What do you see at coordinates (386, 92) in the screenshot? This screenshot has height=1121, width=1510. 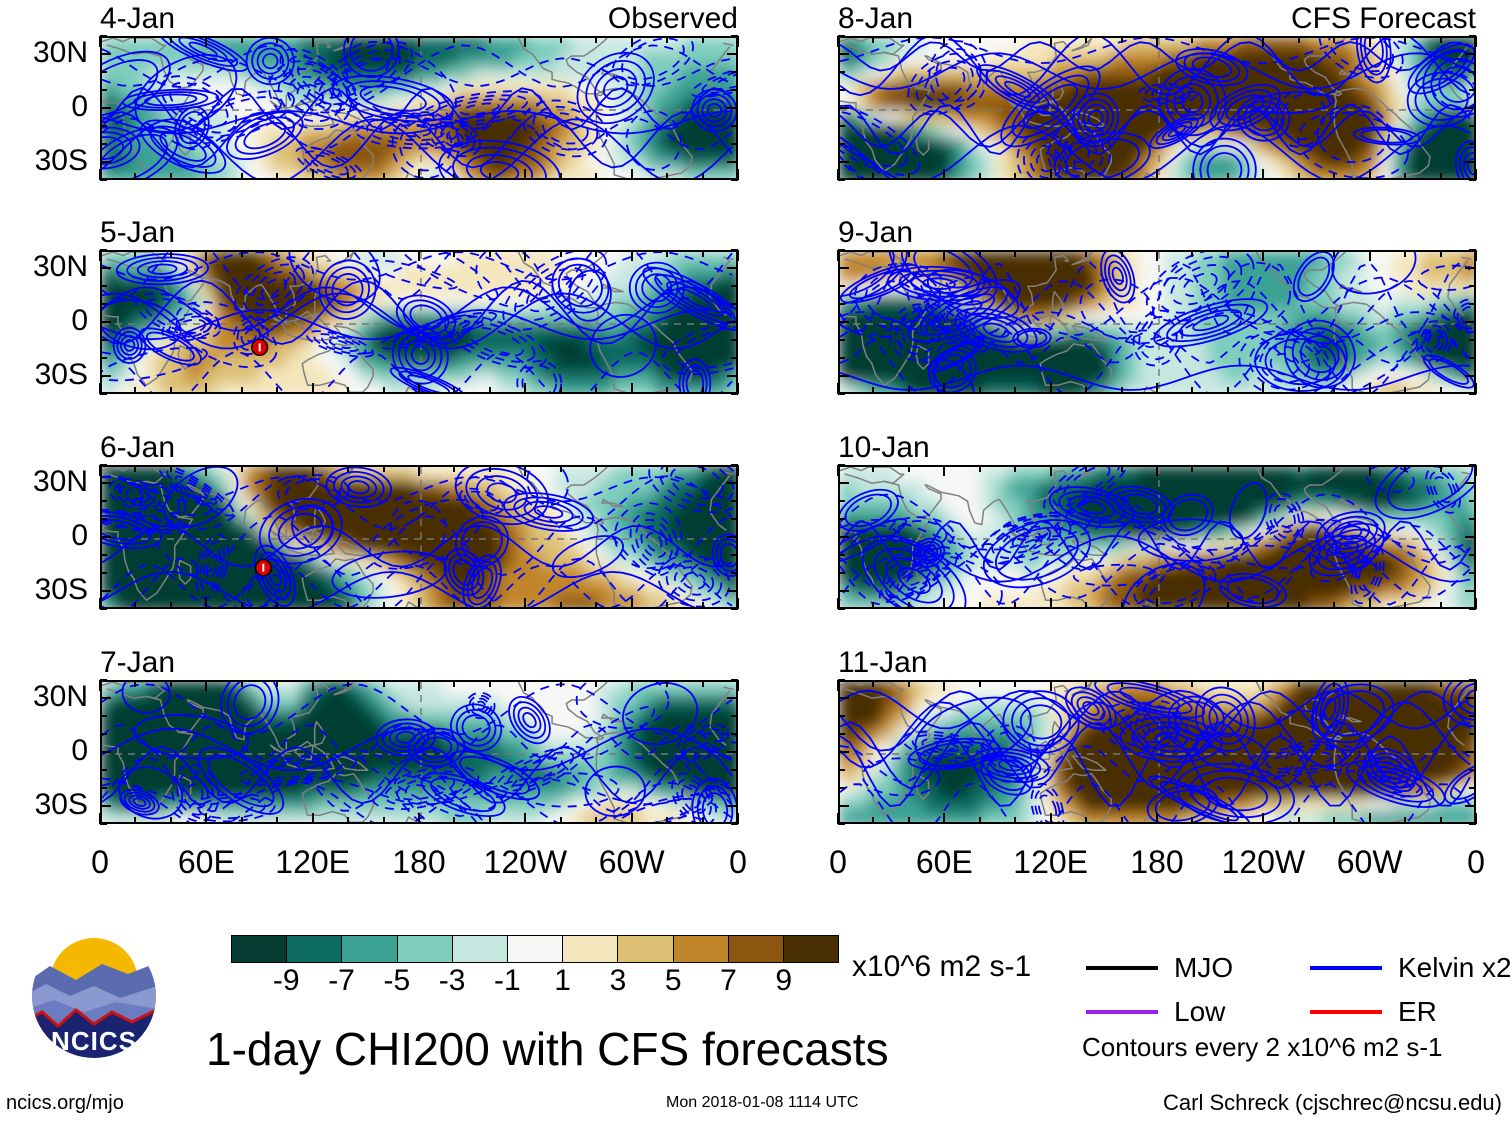 I see `map-panel-4-jan: 4-Jan Observed 30N 0 30S` at bounding box center [386, 92].